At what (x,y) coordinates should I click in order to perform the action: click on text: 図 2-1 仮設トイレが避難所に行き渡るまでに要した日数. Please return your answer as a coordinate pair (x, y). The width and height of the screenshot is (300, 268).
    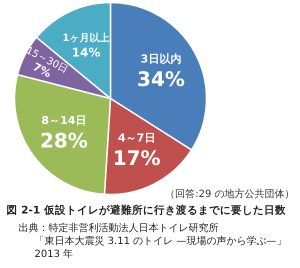
    Looking at the image, I should click on (146, 210).